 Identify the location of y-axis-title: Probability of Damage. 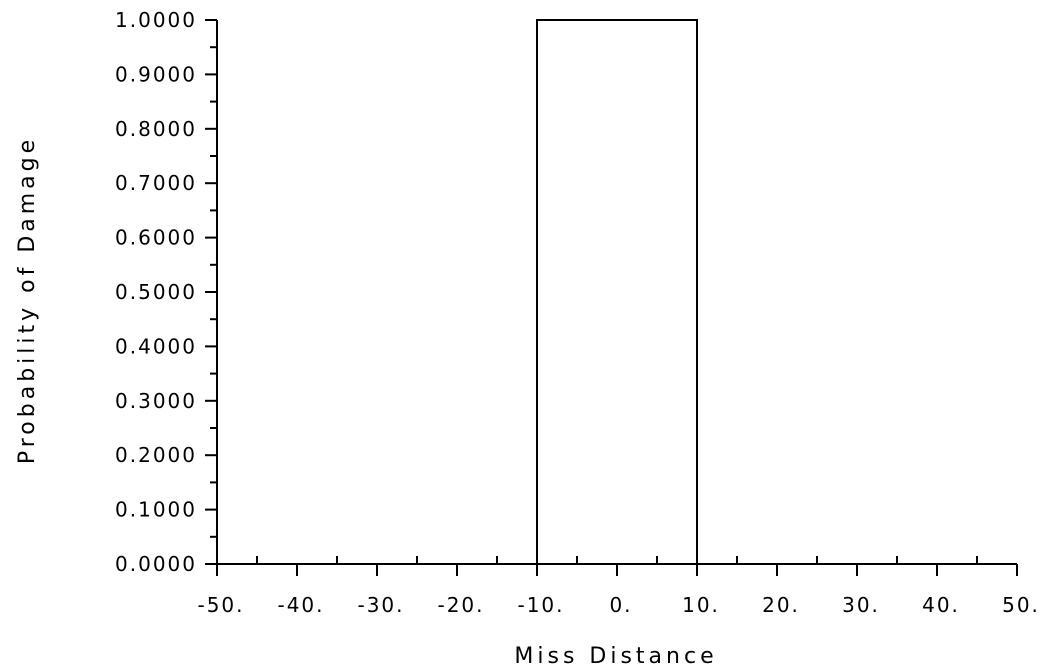
(27, 300).